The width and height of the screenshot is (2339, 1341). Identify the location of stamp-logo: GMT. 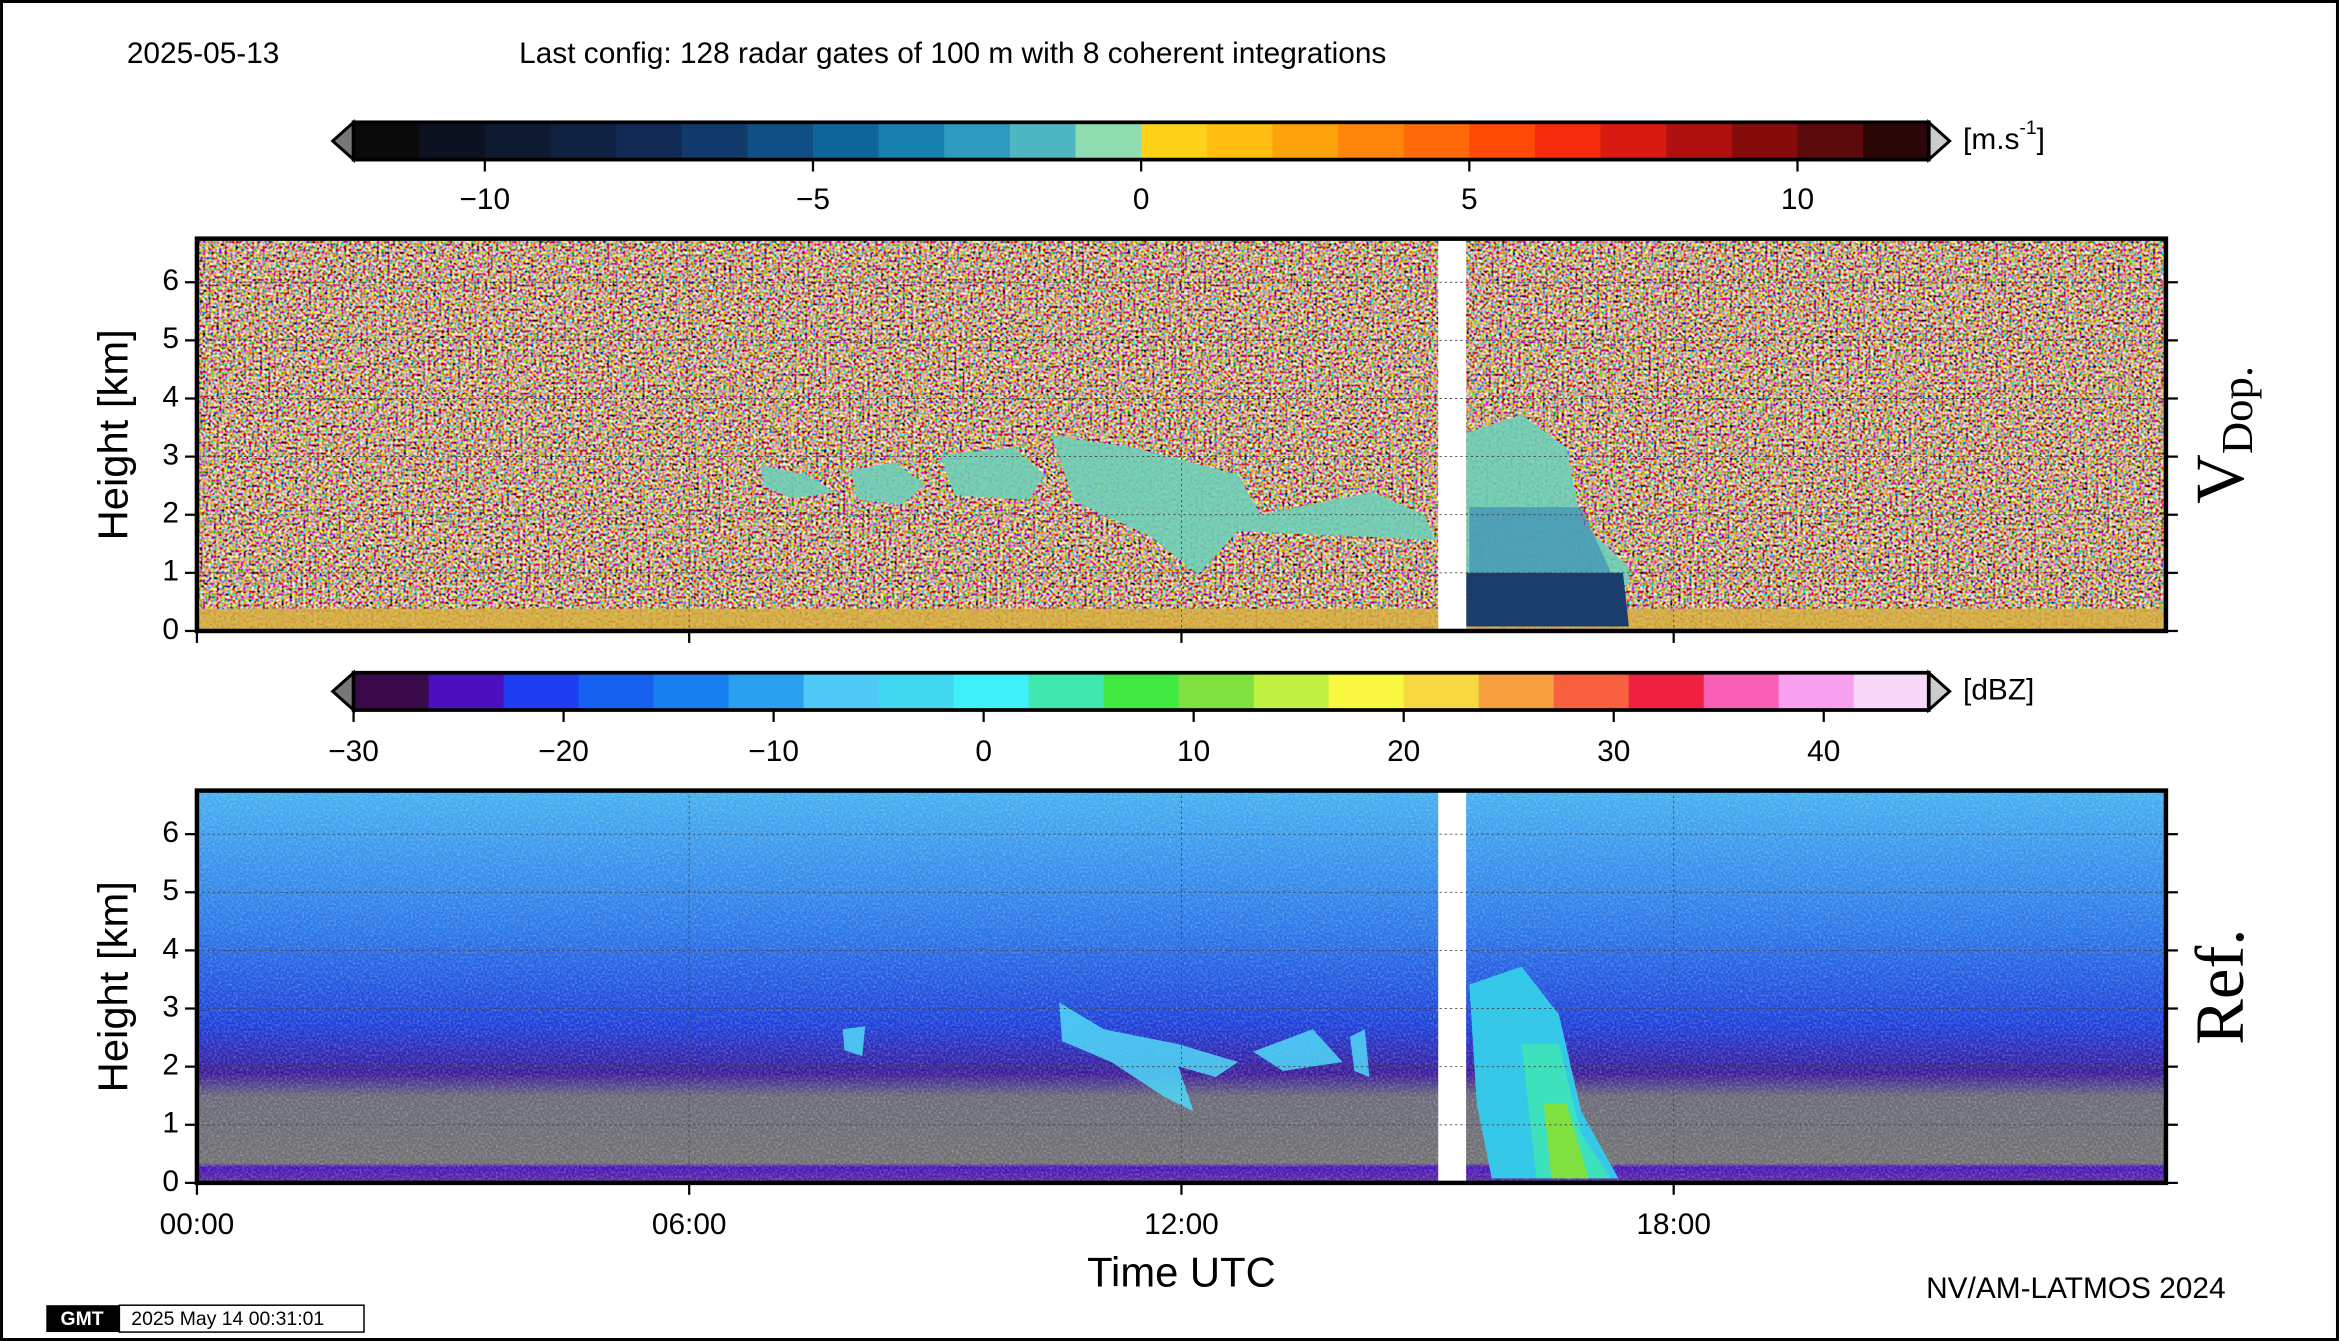
(82, 1319).